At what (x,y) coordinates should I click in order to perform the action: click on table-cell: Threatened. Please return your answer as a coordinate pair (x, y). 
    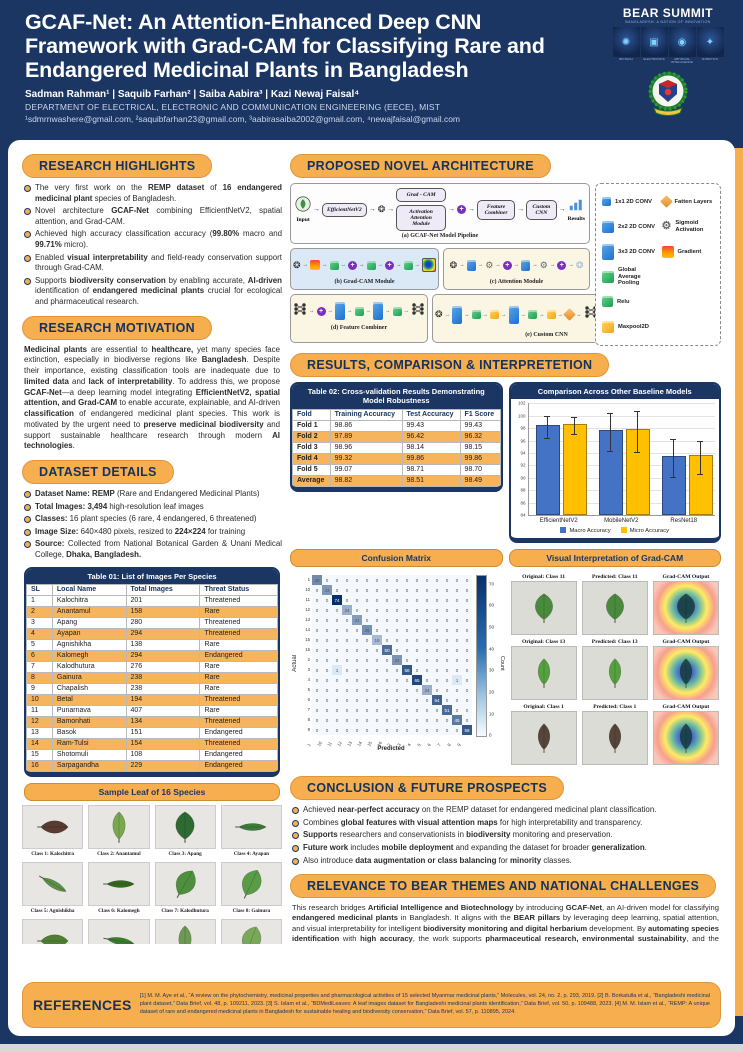
    Looking at the image, I should click on (238, 743).